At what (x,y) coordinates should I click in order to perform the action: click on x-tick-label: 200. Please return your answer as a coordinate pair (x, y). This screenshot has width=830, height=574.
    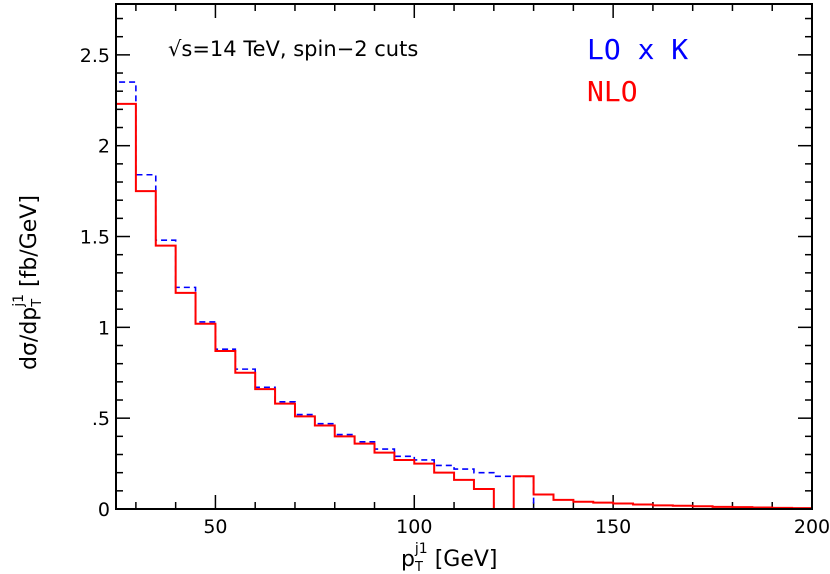
    Looking at the image, I should click on (812, 527).